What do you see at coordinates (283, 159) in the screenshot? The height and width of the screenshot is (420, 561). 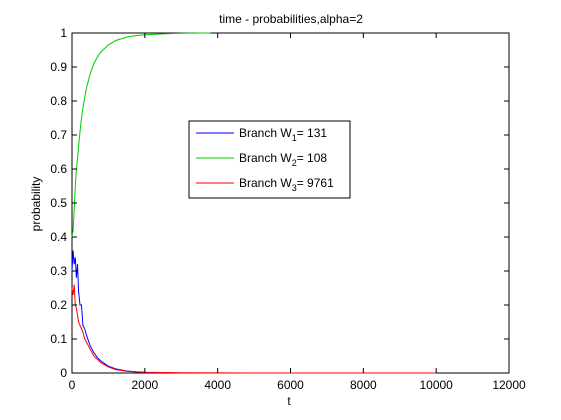 I see `legend-label: Branch W2= 108` at bounding box center [283, 159].